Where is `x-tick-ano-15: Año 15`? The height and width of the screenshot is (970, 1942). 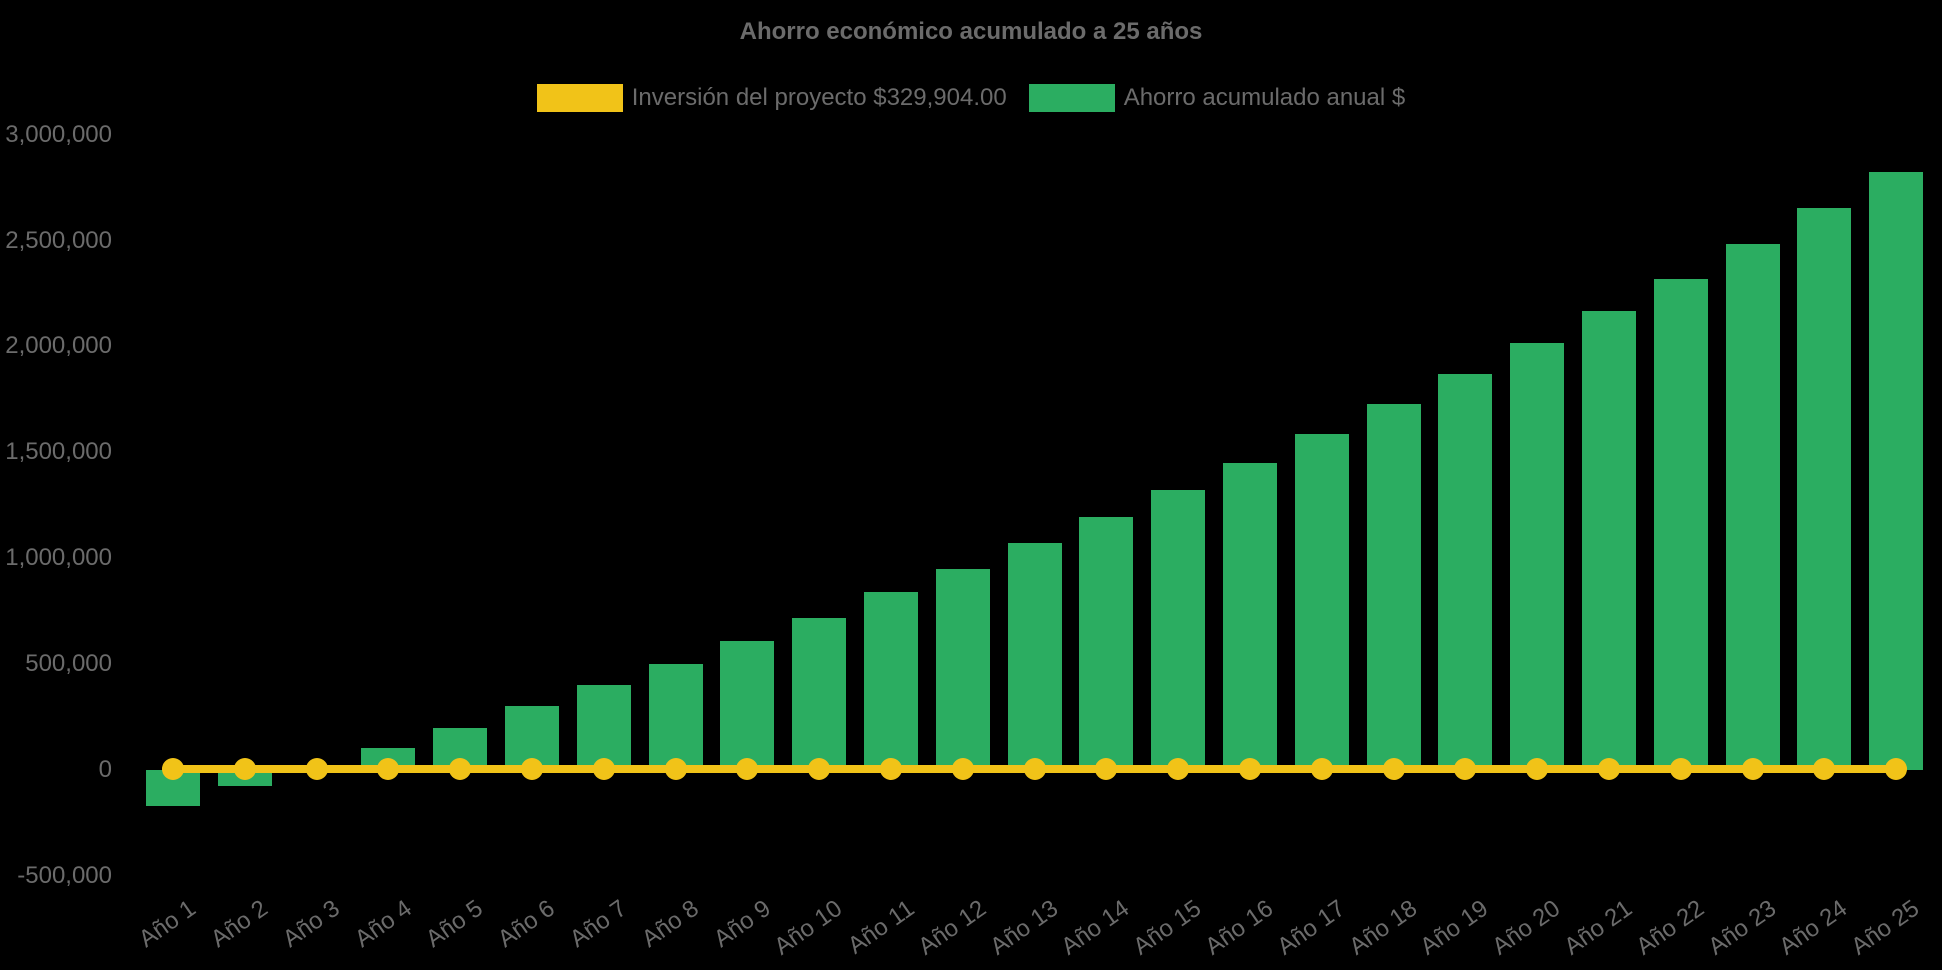 x-tick-ano-15: Año 15 is located at coordinates (1167, 927).